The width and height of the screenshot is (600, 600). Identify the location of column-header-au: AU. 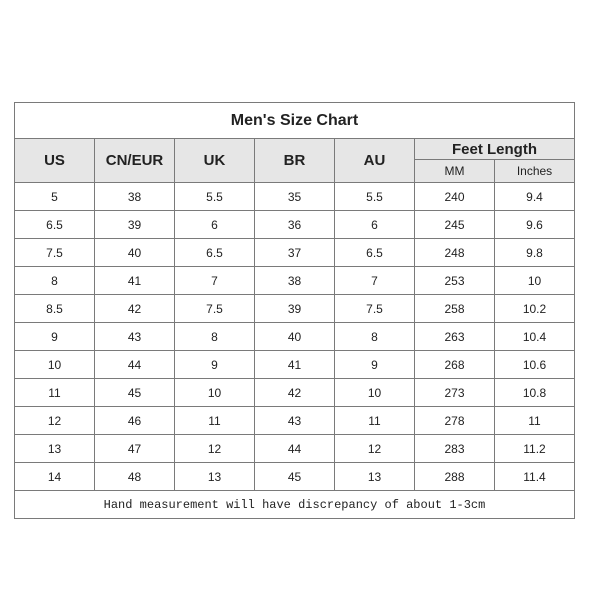
(374, 160).